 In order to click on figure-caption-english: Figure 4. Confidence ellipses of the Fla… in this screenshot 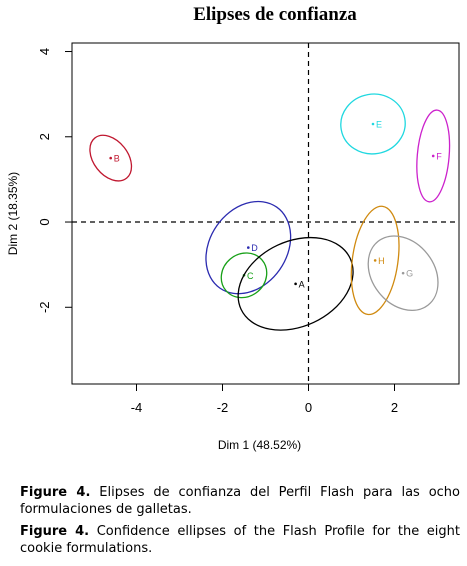, I will do `click(240, 540)`.